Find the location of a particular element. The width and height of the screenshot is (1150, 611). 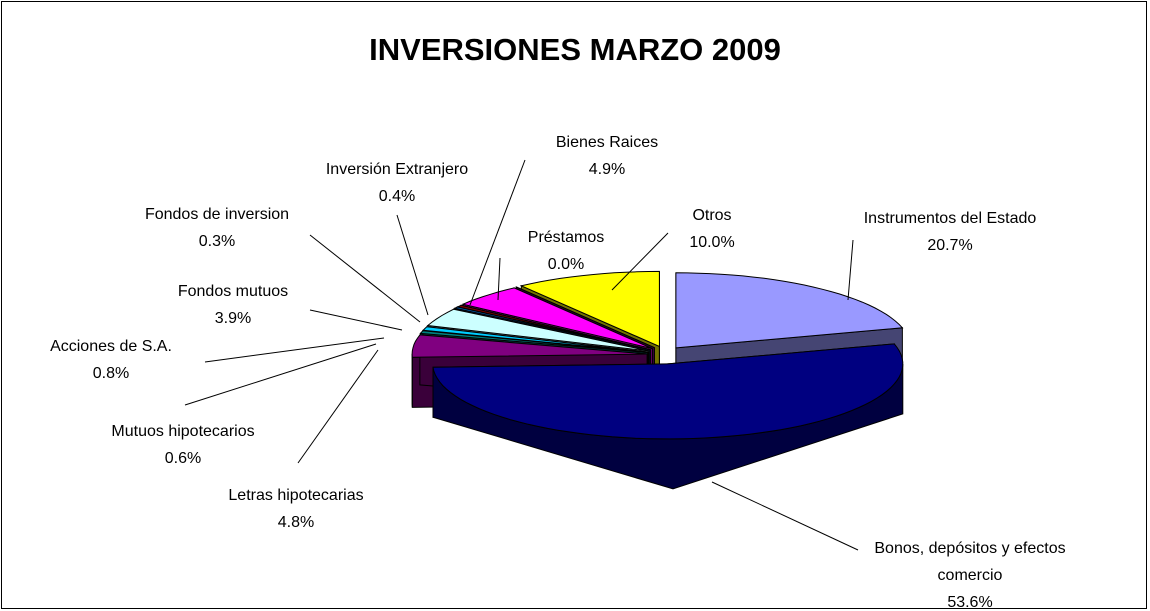

data-label: Bienes Raices 4.9% is located at coordinates (607, 156).